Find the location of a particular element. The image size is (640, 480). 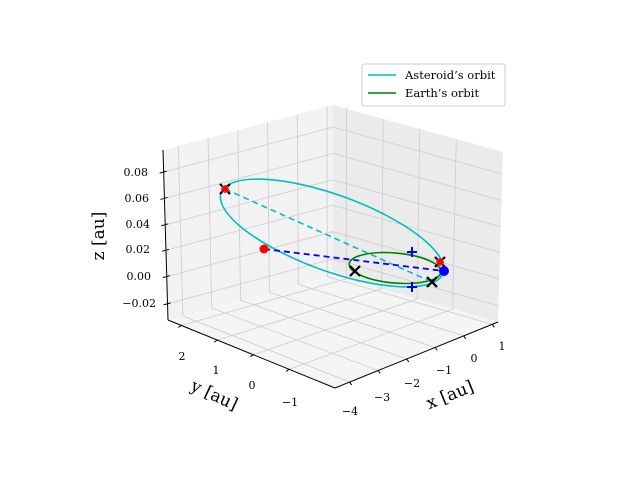

y-tick-label: 1 is located at coordinates (216, 370).